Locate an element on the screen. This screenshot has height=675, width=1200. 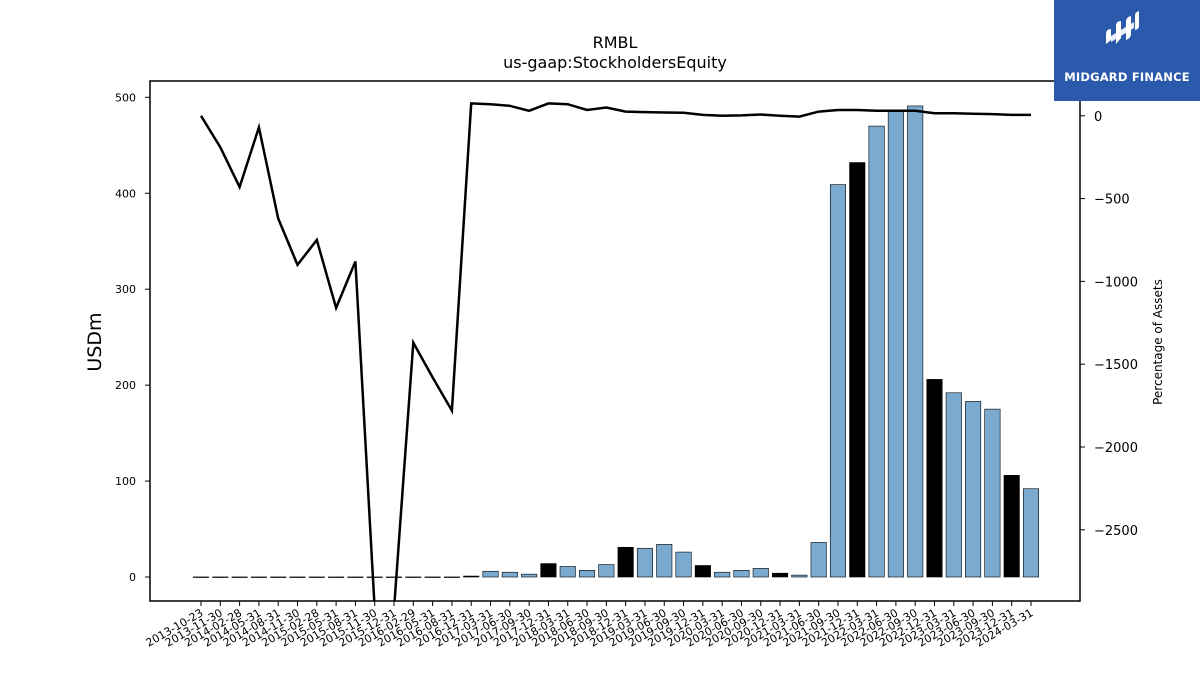
y-right-tick-label: −1500 is located at coordinates (1116, 365).